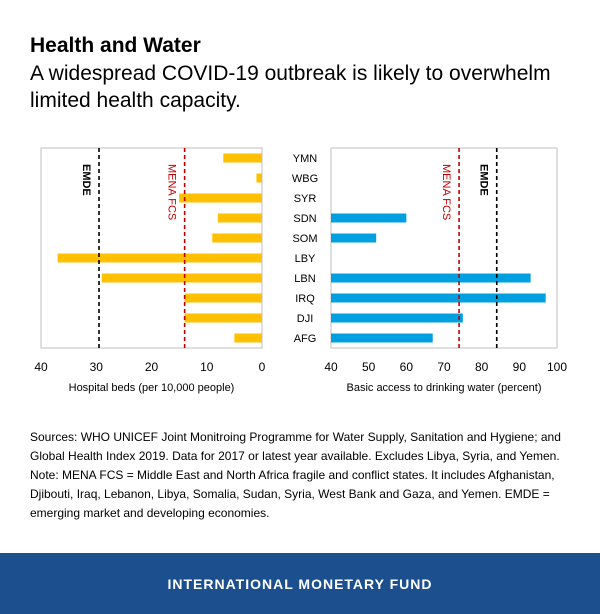 This screenshot has width=600, height=614. I want to click on category-label-dji: DJI, so click(305, 319).